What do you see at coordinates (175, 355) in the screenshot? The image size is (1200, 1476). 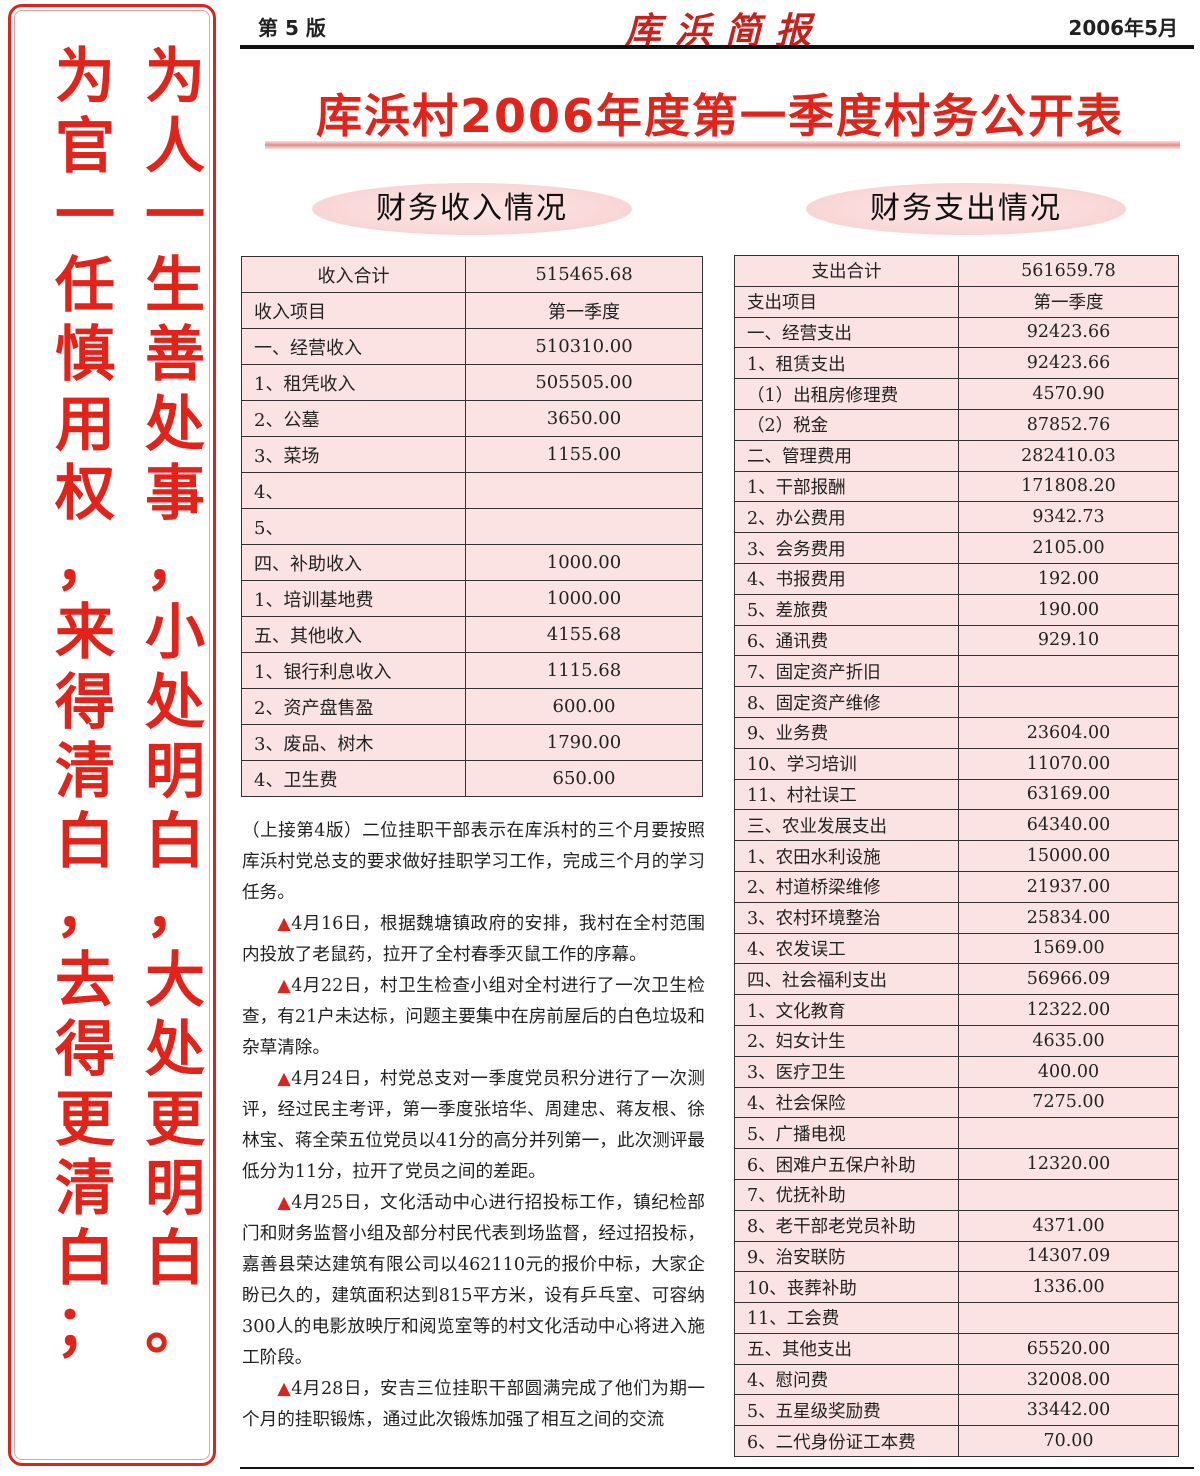 I see `slogan-char: 善` at bounding box center [175, 355].